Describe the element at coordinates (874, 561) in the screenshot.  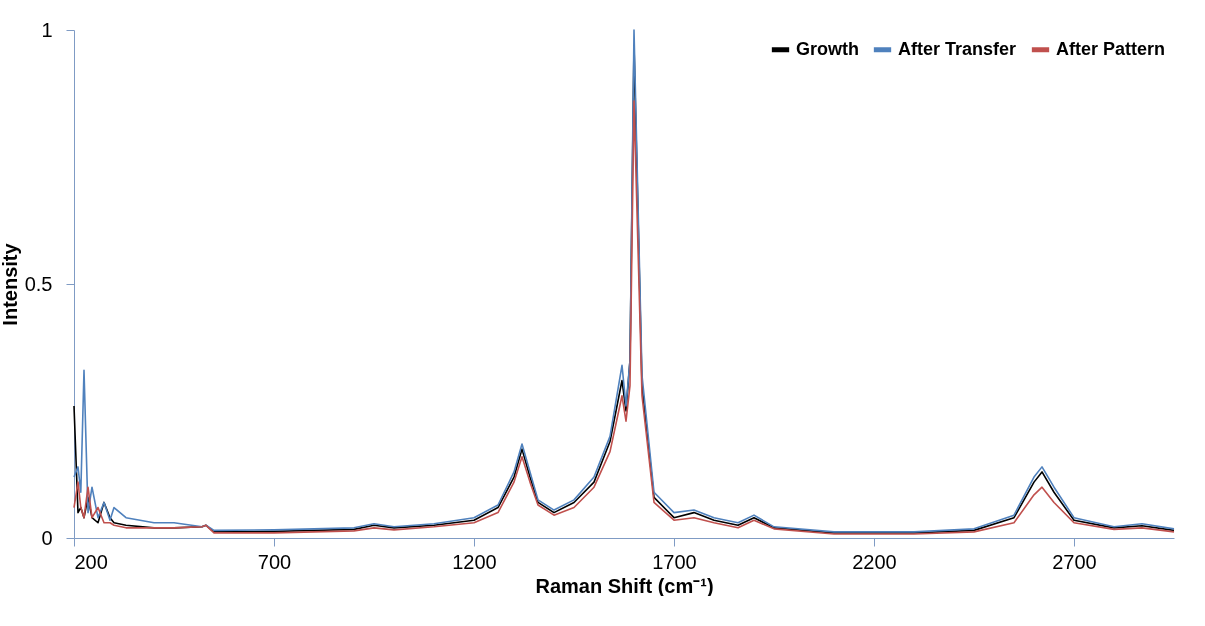
I see `x-tick-label: 2200` at that location.